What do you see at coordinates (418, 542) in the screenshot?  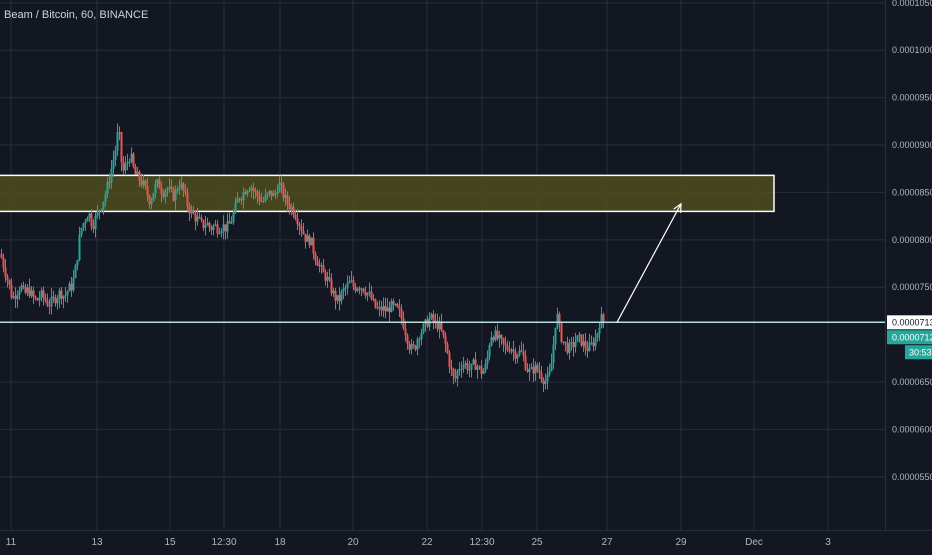 I see `time-axis: 11 13 15 12:30 18 20 22 12:30 25 27 29 Dec 3` at bounding box center [418, 542].